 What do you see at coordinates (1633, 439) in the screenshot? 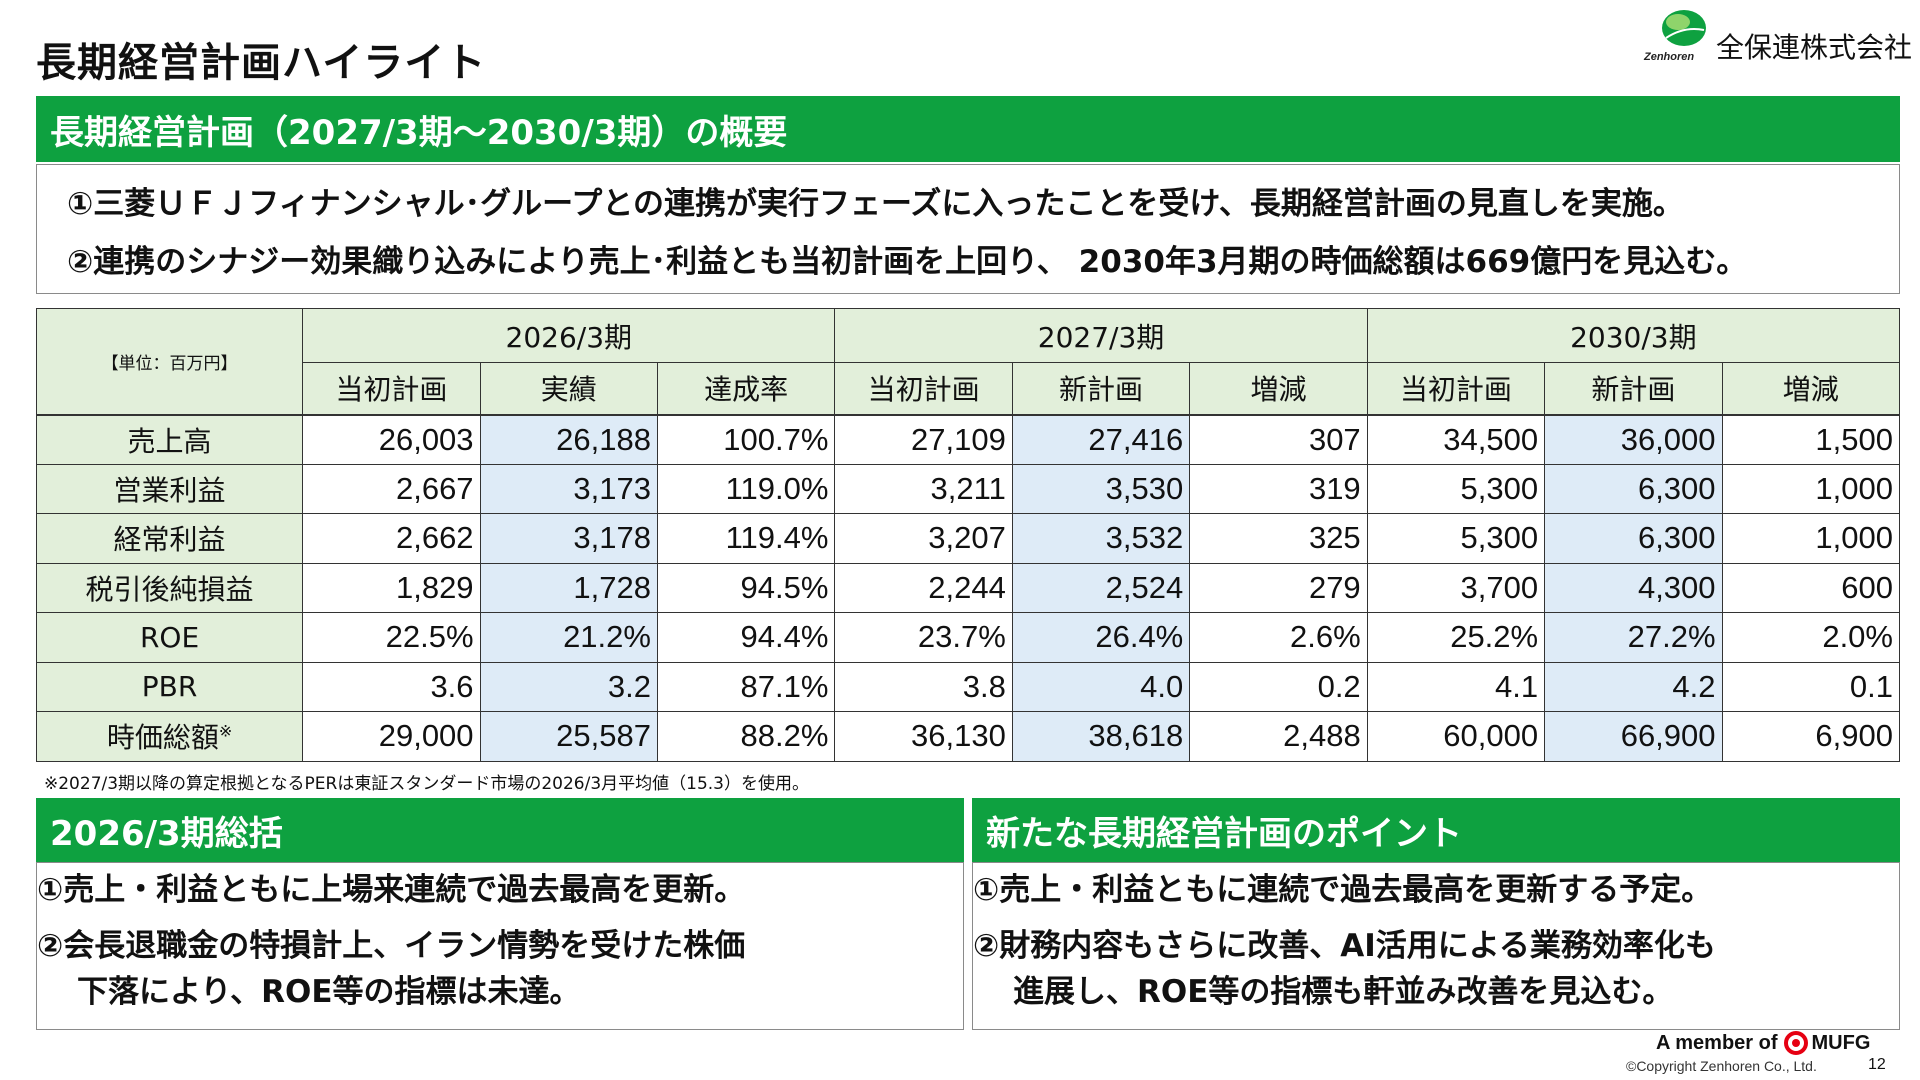
I see `table-cell: 36,000` at bounding box center [1633, 439].